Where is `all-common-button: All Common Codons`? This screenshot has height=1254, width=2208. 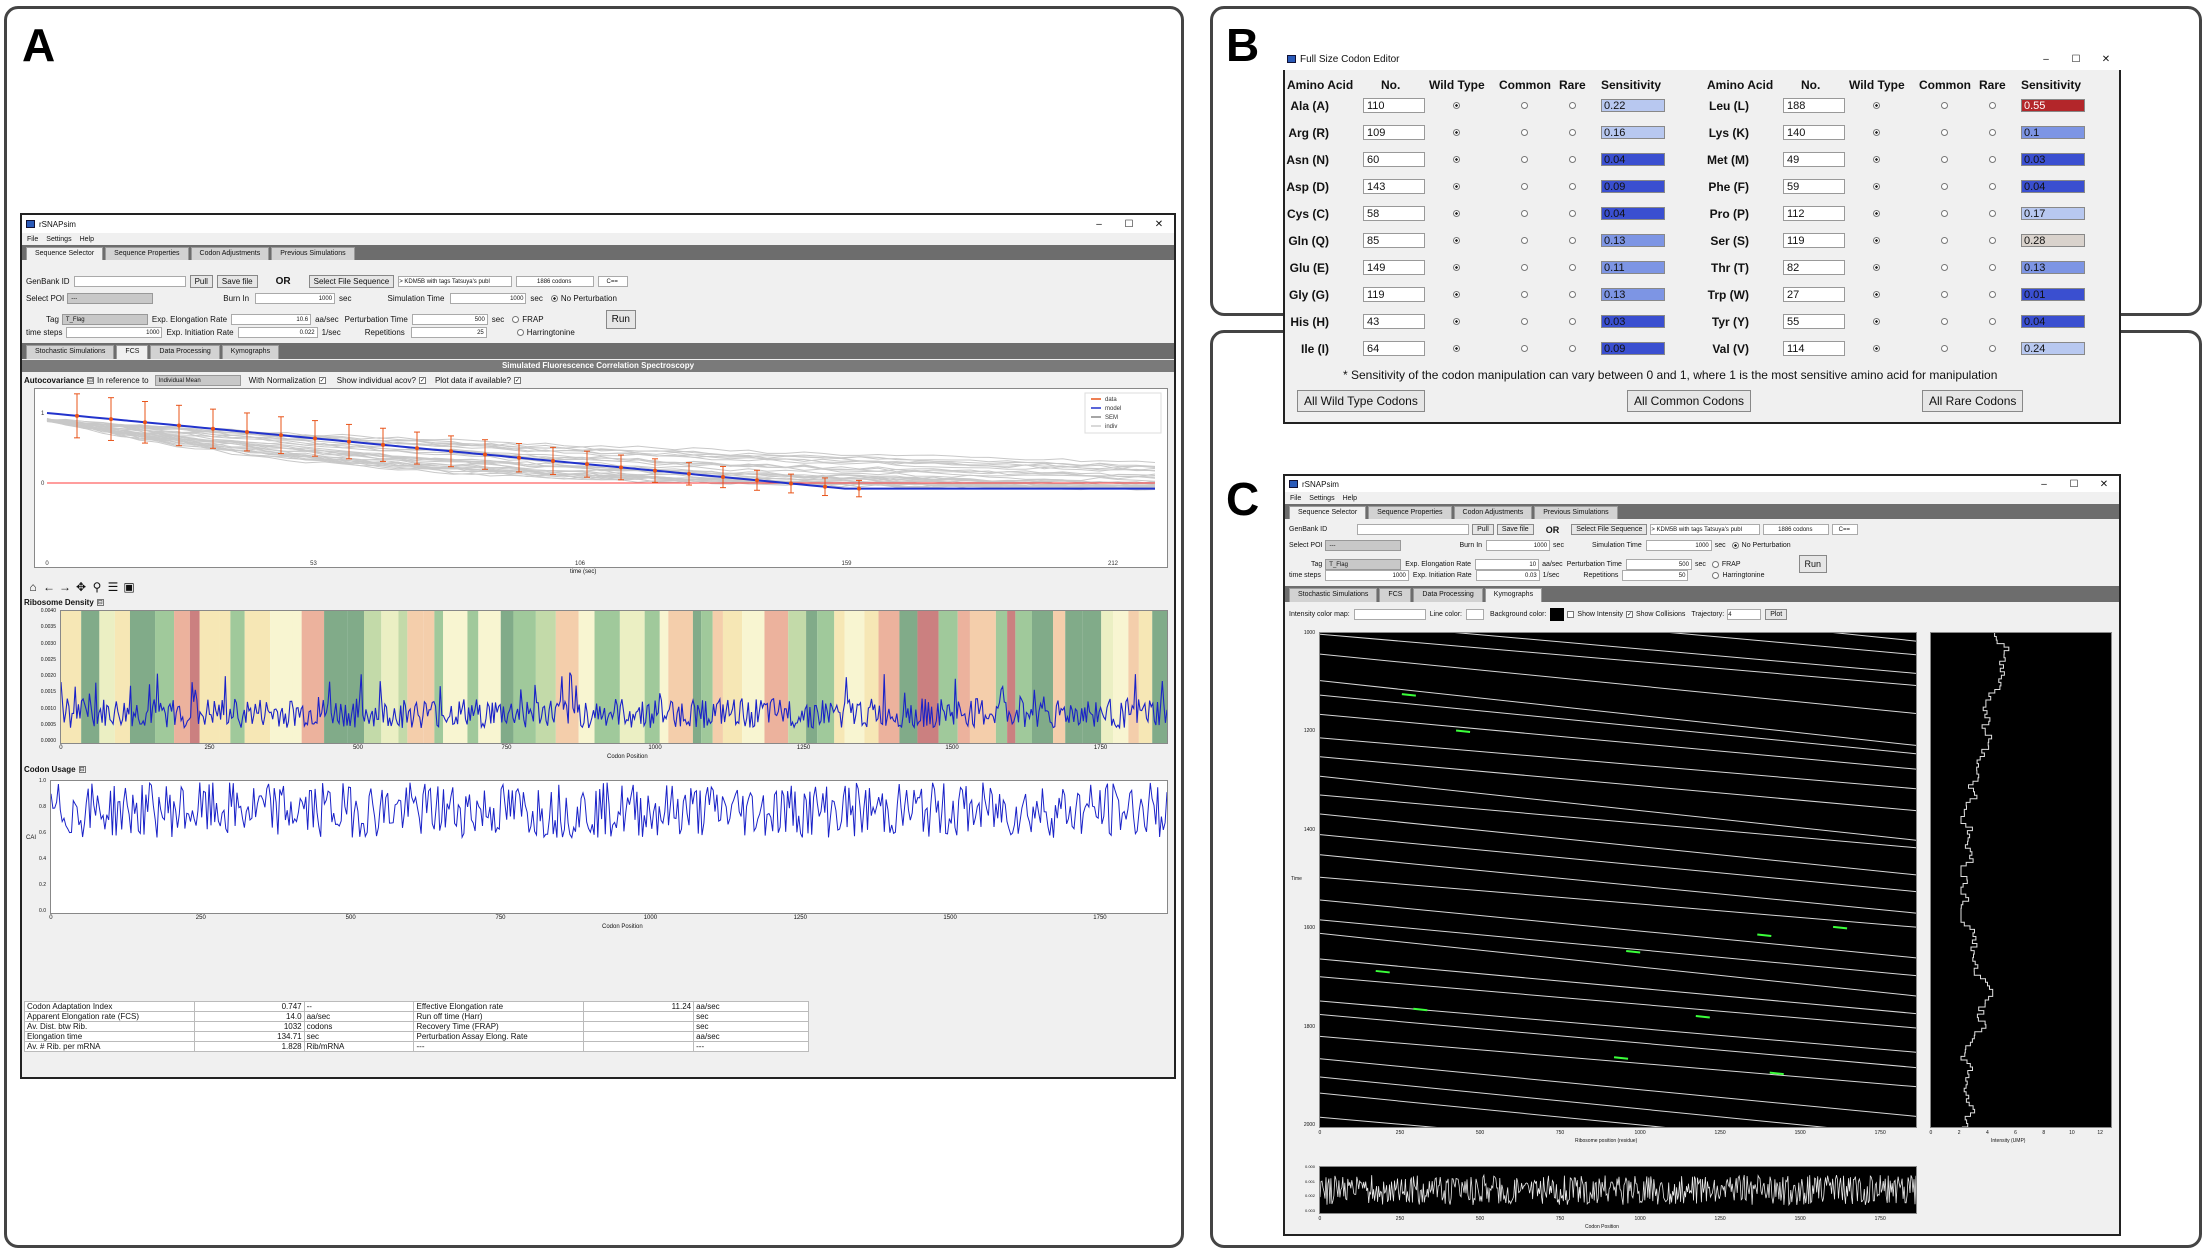 all-common-button: All Common Codons is located at coordinates (1689, 401).